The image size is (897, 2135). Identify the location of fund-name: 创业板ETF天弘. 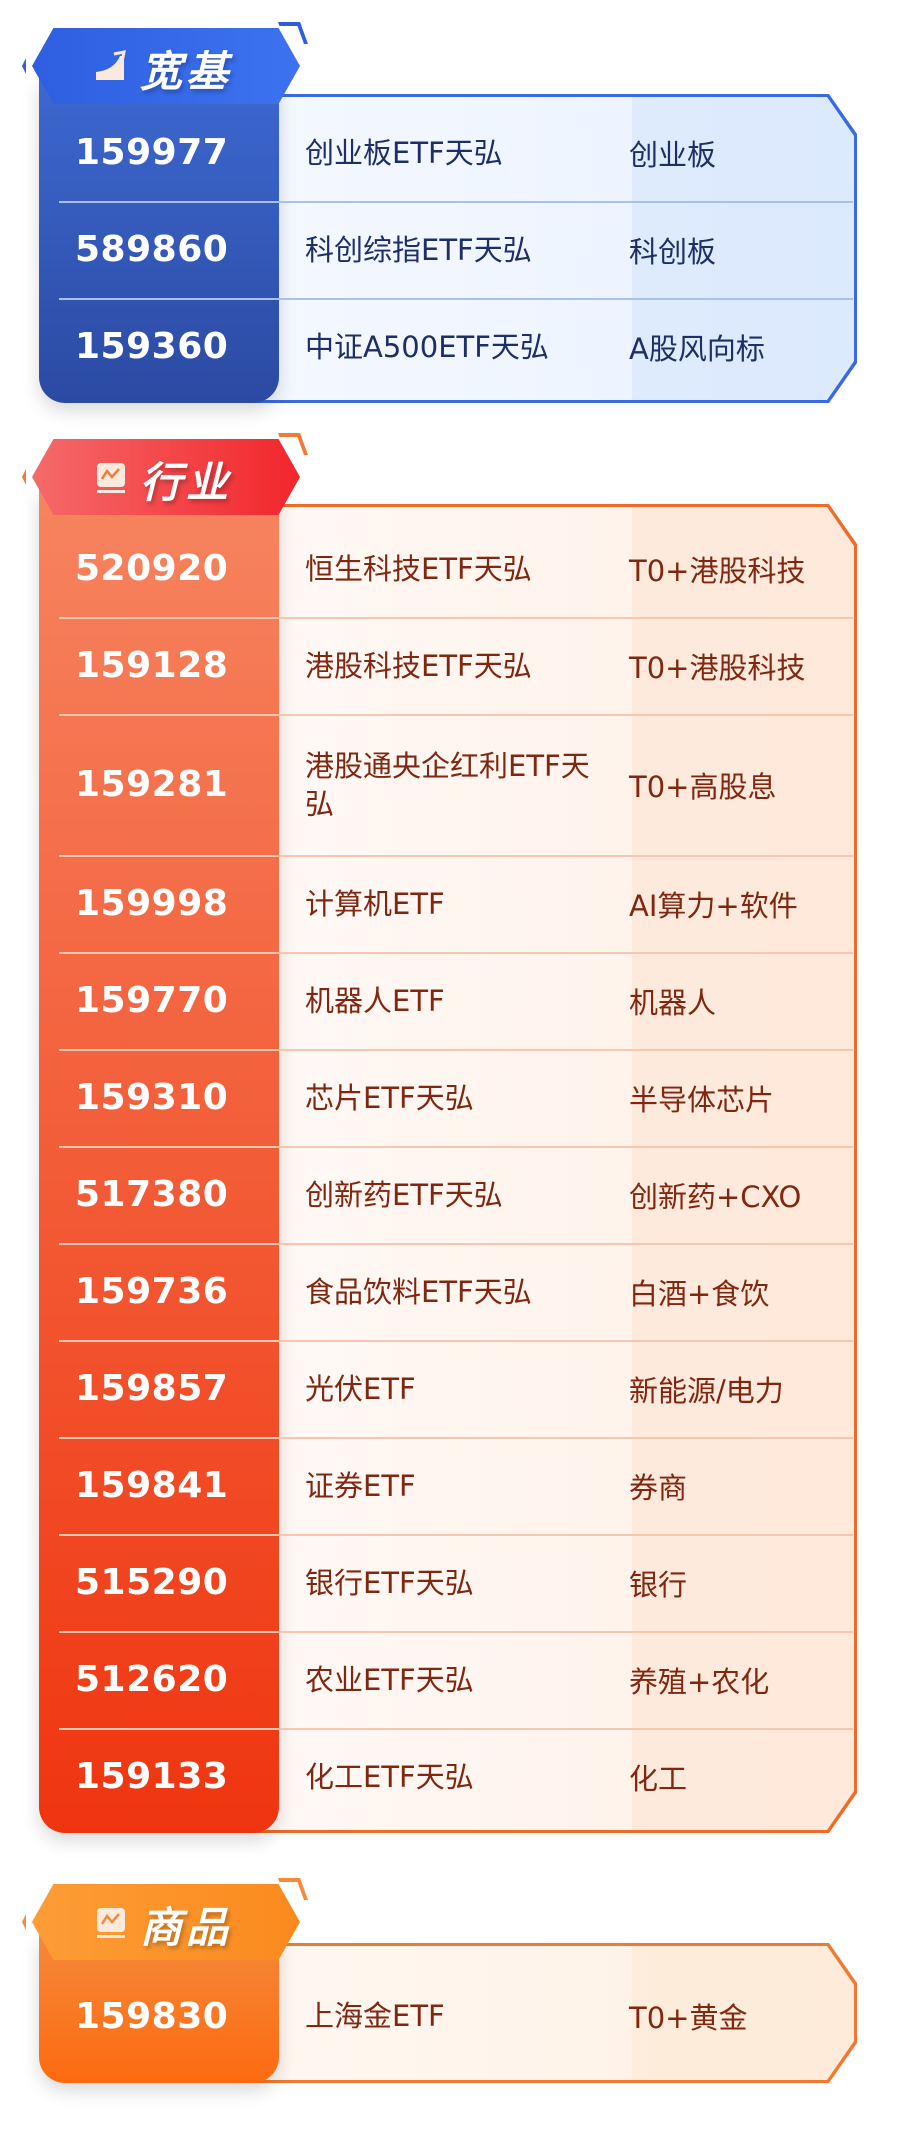
(404, 152).